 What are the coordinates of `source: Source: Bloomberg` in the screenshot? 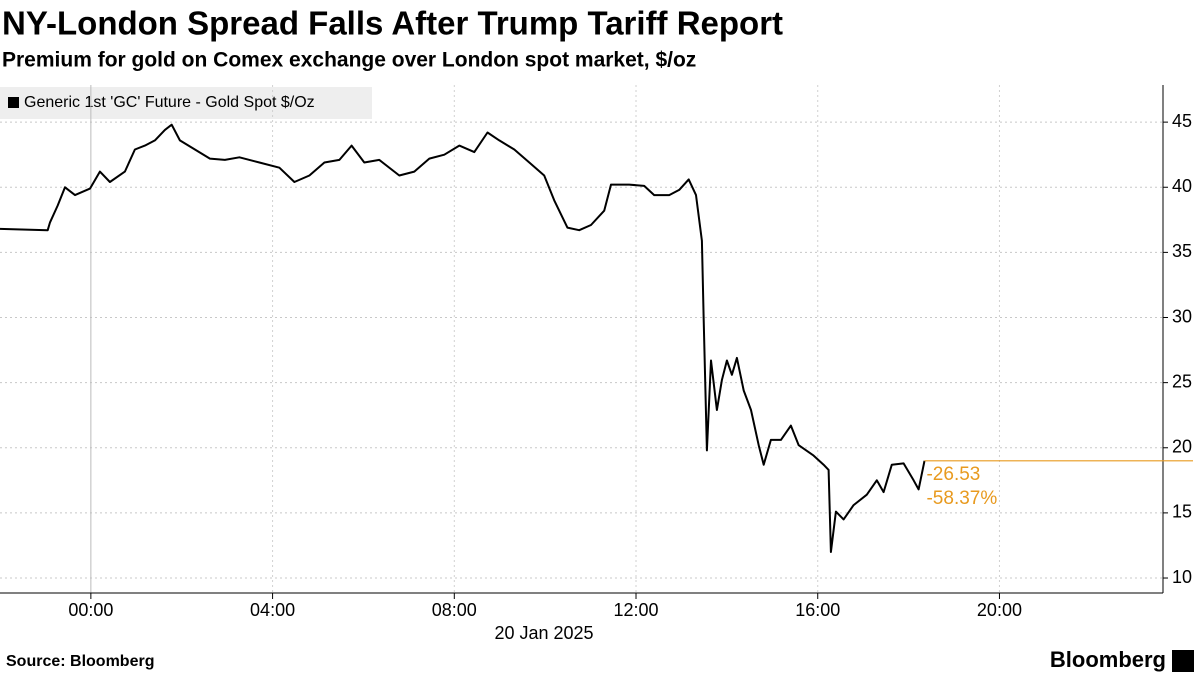 It's located at (80, 661).